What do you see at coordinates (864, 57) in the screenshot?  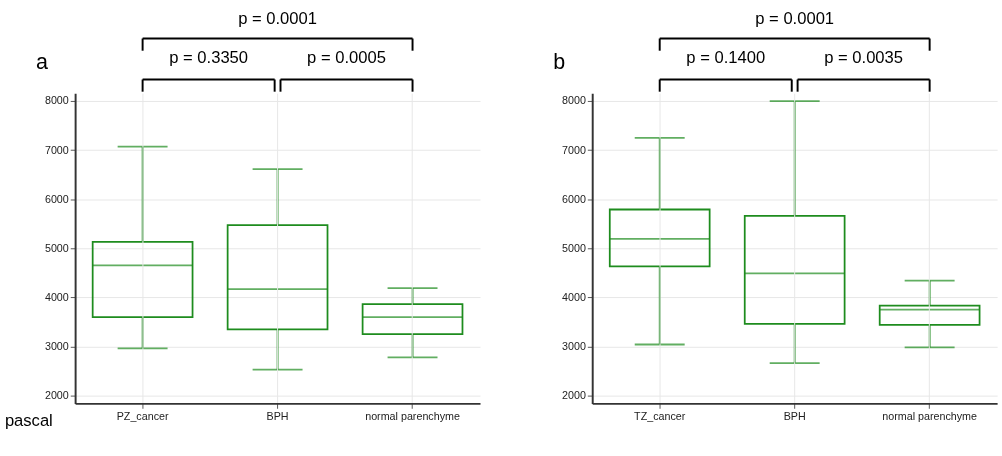 I see `text: p = 0.0035` at bounding box center [864, 57].